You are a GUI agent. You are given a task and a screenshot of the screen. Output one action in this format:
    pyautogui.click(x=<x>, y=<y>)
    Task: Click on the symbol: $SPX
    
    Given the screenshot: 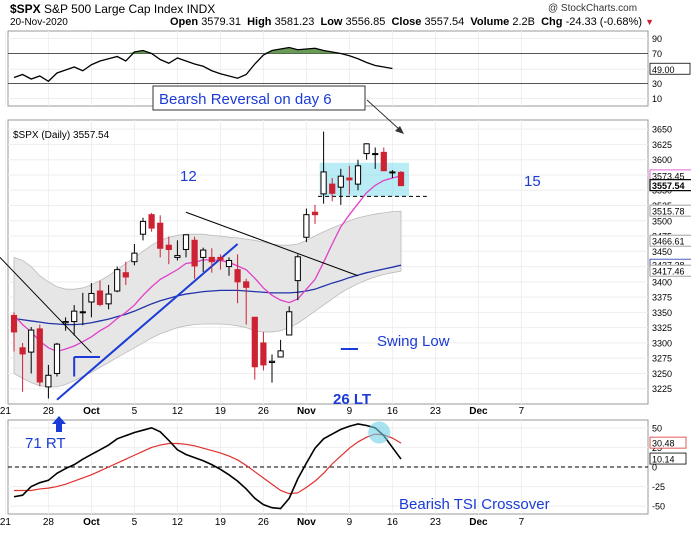 What is the action you would take?
    pyautogui.click(x=25, y=9)
    